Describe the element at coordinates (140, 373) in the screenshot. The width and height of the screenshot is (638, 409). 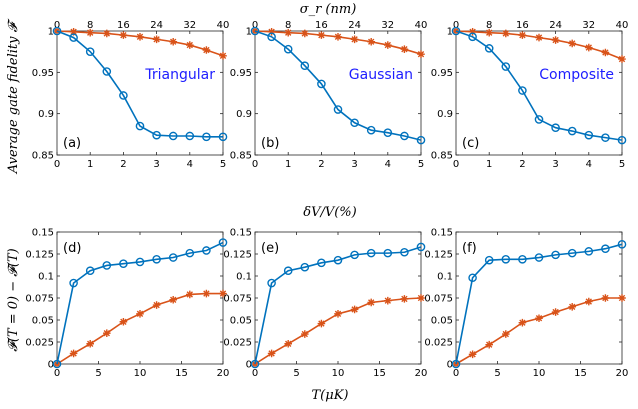
I see `x-tick-label: 10` at that location.